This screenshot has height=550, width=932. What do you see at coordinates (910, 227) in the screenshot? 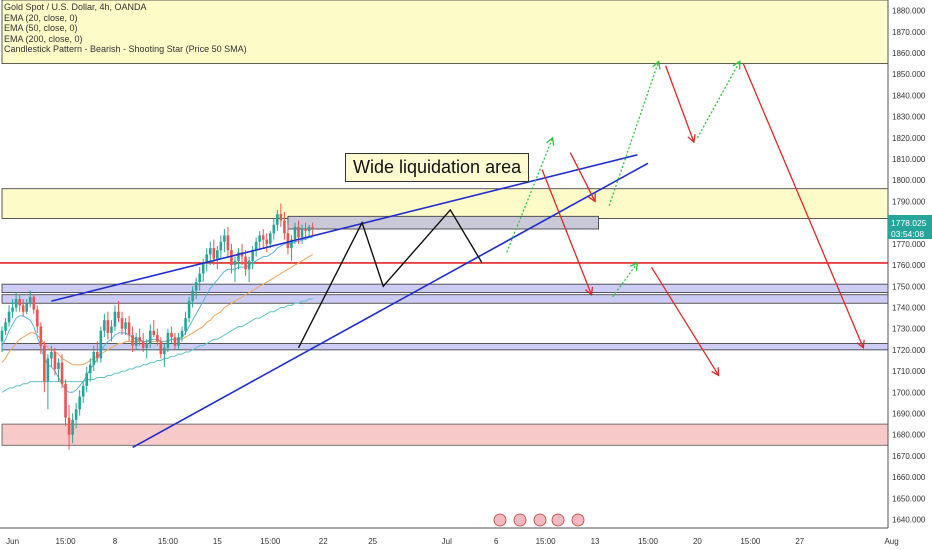
I see `last-price-tag` at bounding box center [910, 227].